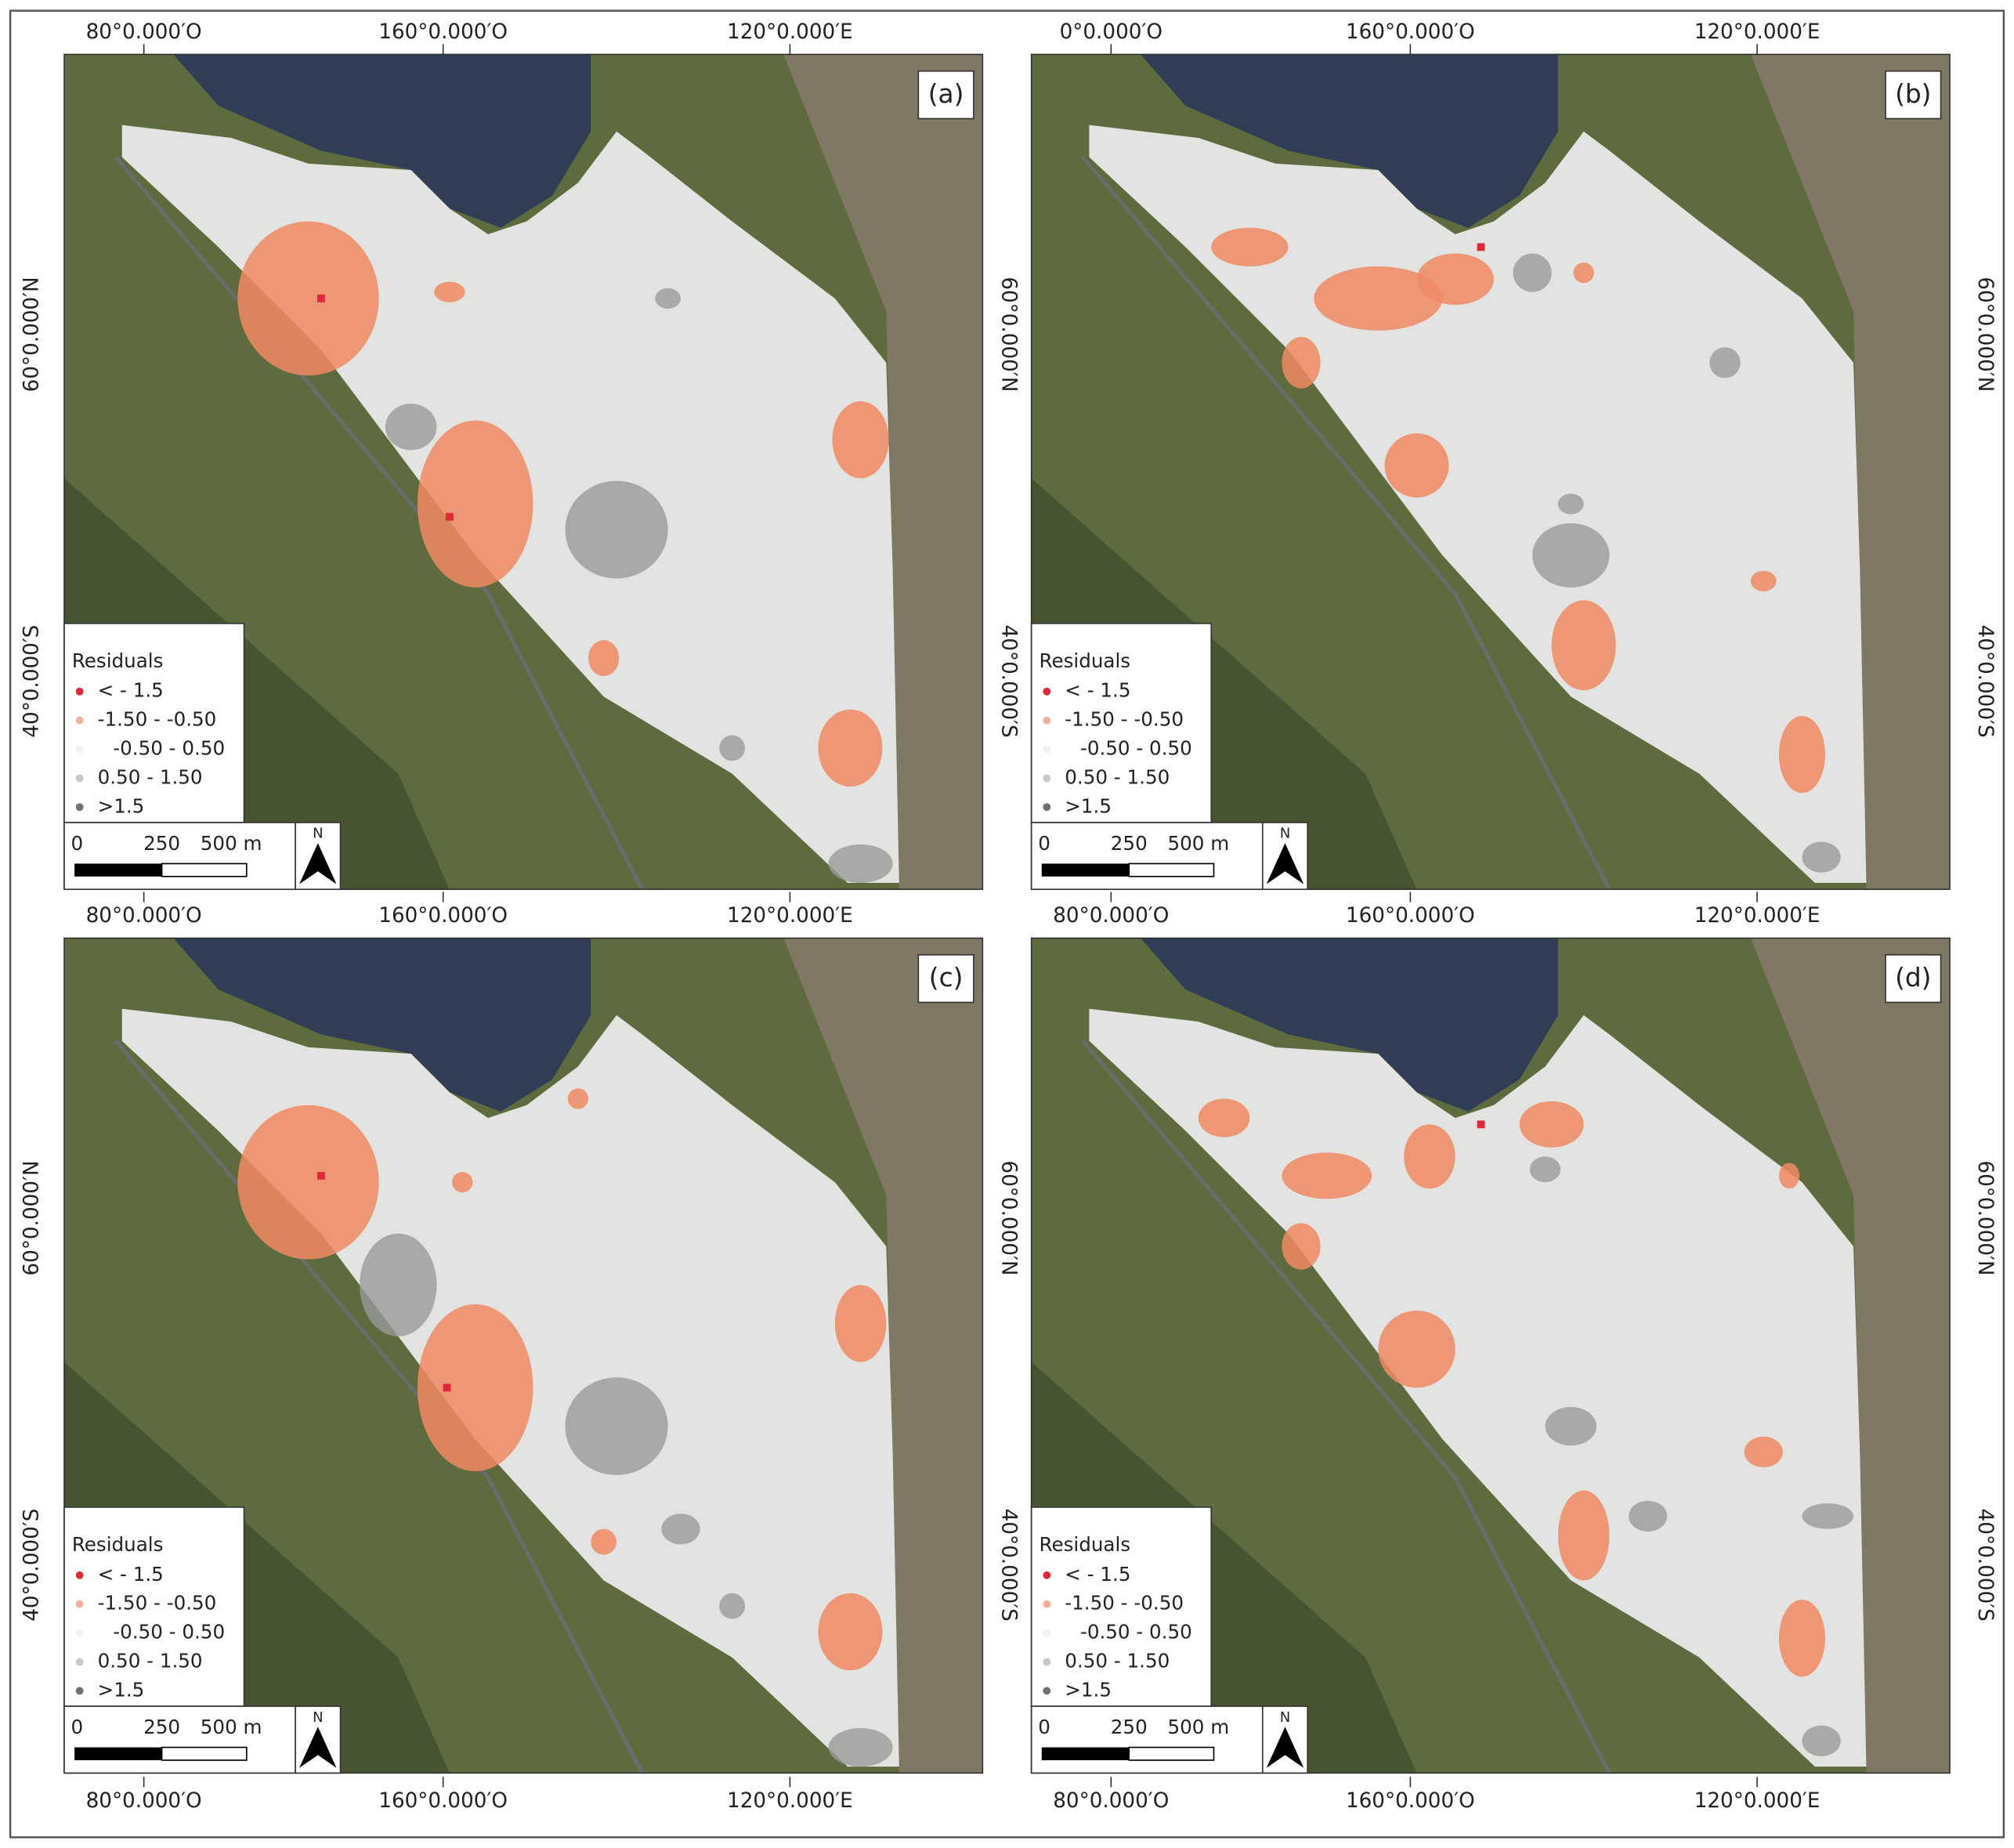  What do you see at coordinates (1757, 32) in the screenshot?
I see `coordinate-label: 120°0.000′E` at bounding box center [1757, 32].